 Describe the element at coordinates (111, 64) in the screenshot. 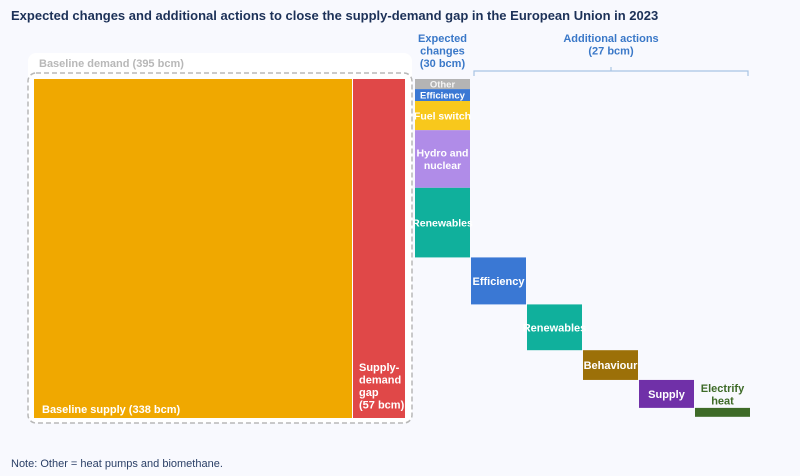

I see `baseline-demand-label: Baseline demand (395 bcm)` at that location.